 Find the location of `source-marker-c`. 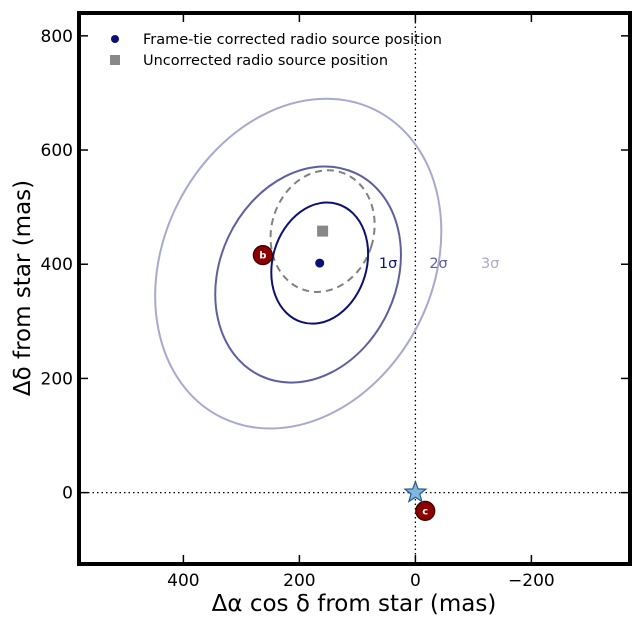

source-marker-c is located at coordinates (425, 510).